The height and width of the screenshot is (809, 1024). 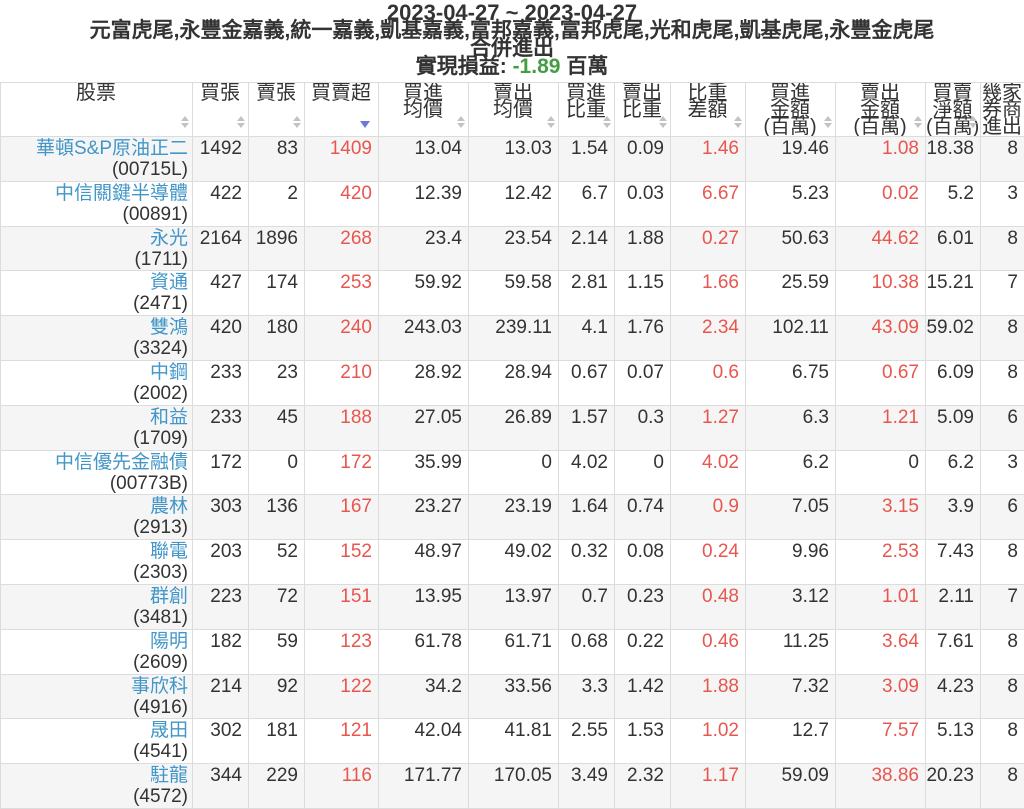 I want to click on cell-net-buy-sell: 123, so click(x=342, y=651).